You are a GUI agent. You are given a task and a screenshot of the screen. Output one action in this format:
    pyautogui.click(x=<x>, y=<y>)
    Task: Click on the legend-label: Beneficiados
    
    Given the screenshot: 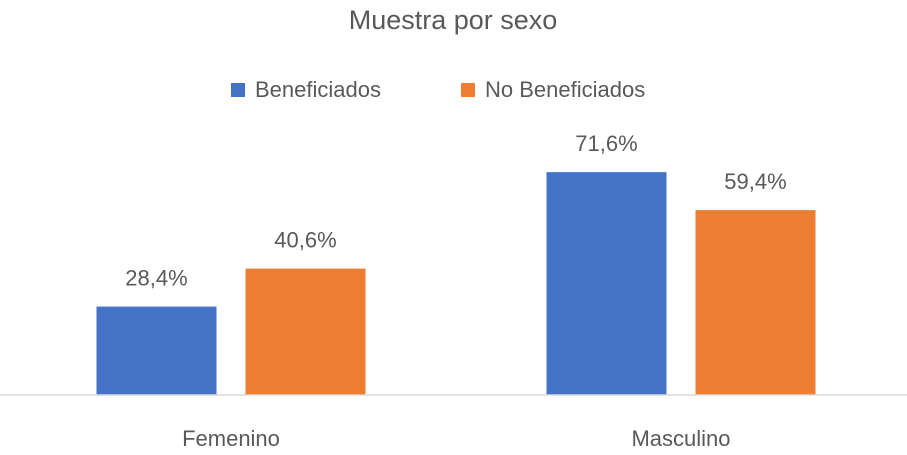 What is the action you would take?
    pyautogui.click(x=318, y=89)
    